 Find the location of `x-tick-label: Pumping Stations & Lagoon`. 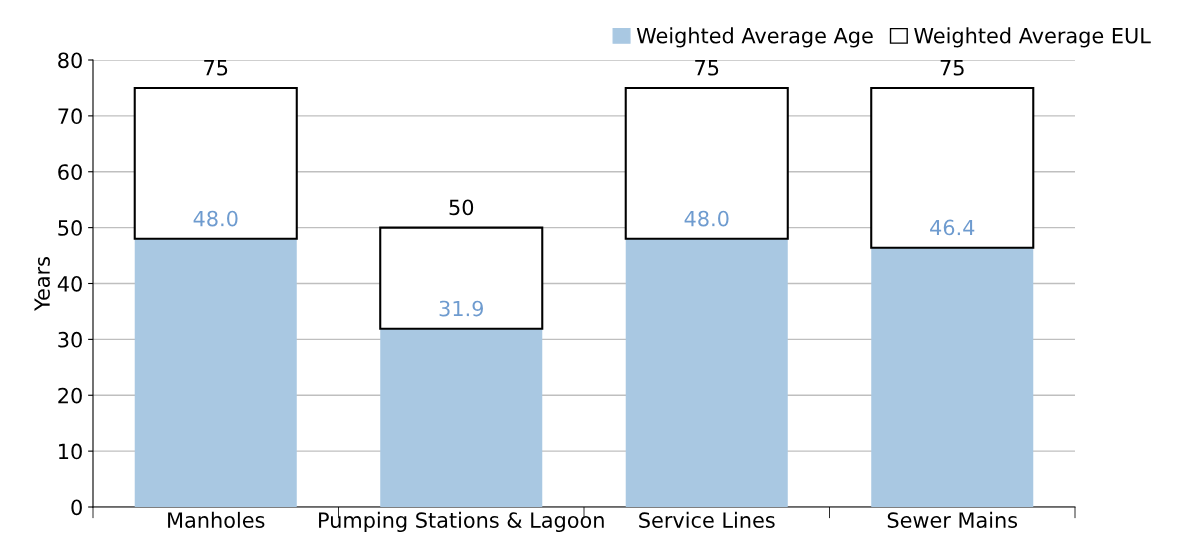

x-tick-label: Pumping Stations & Lagoon is located at coordinates (461, 522).